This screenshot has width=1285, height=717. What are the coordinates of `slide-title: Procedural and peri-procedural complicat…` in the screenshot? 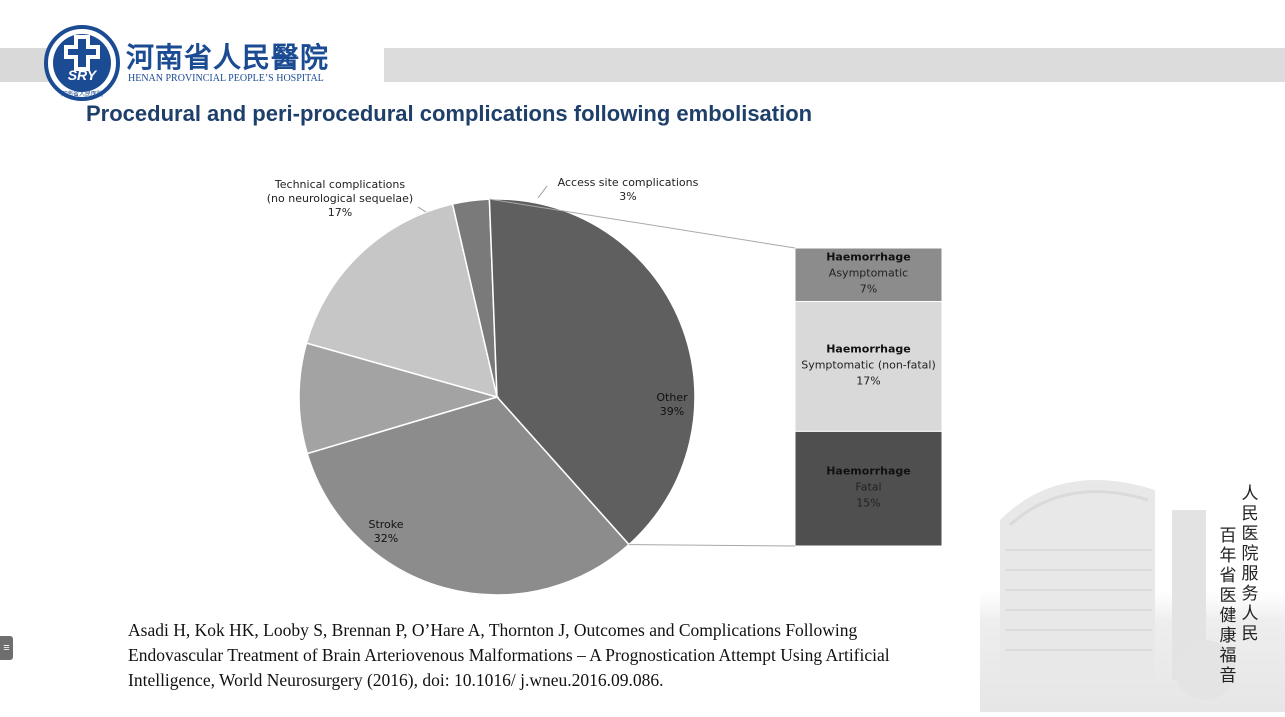 It's located at (449, 113).